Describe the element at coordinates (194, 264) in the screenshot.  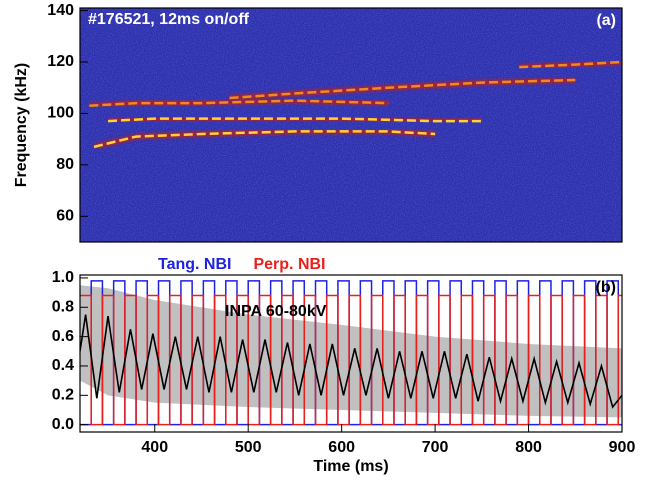
I see `legend-entry: Tang. NBI` at that location.